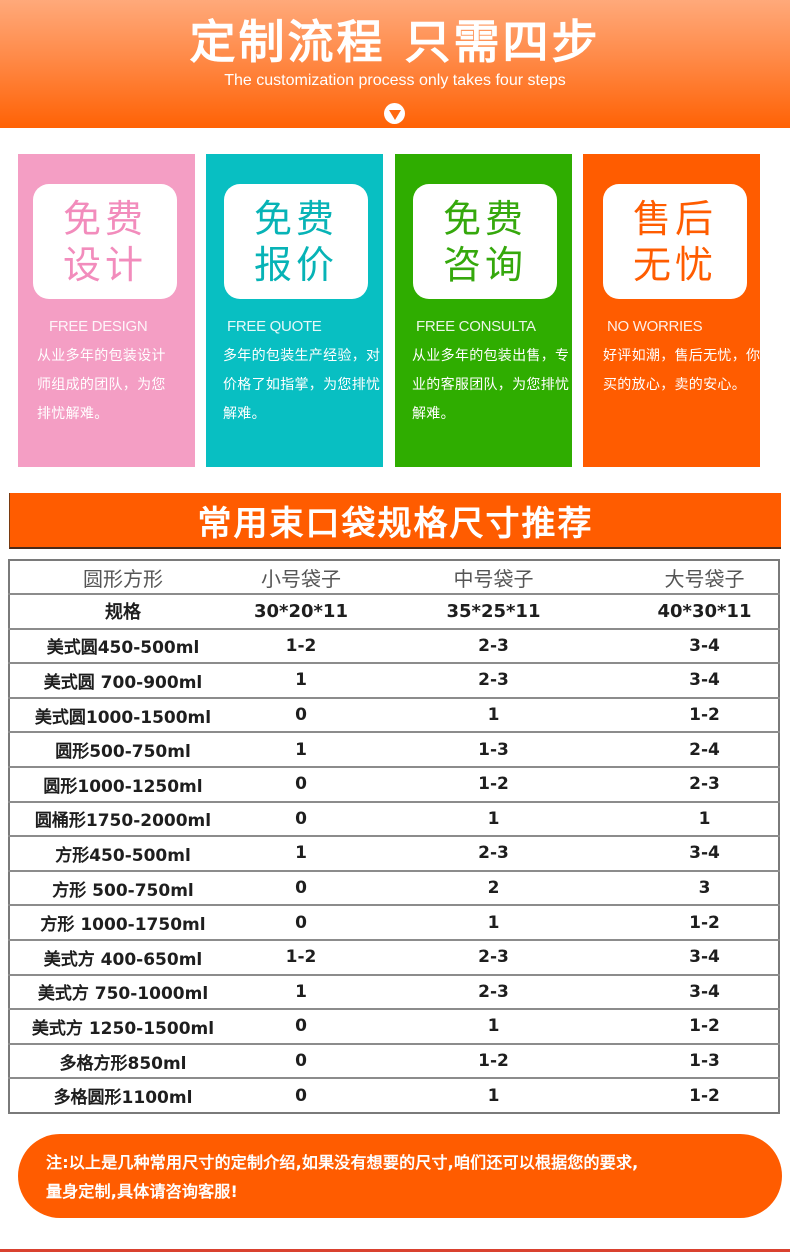 The height and width of the screenshot is (1252, 790). Describe the element at coordinates (476, 326) in the screenshot. I see `step-english-label: FREE CONSULTA` at that location.